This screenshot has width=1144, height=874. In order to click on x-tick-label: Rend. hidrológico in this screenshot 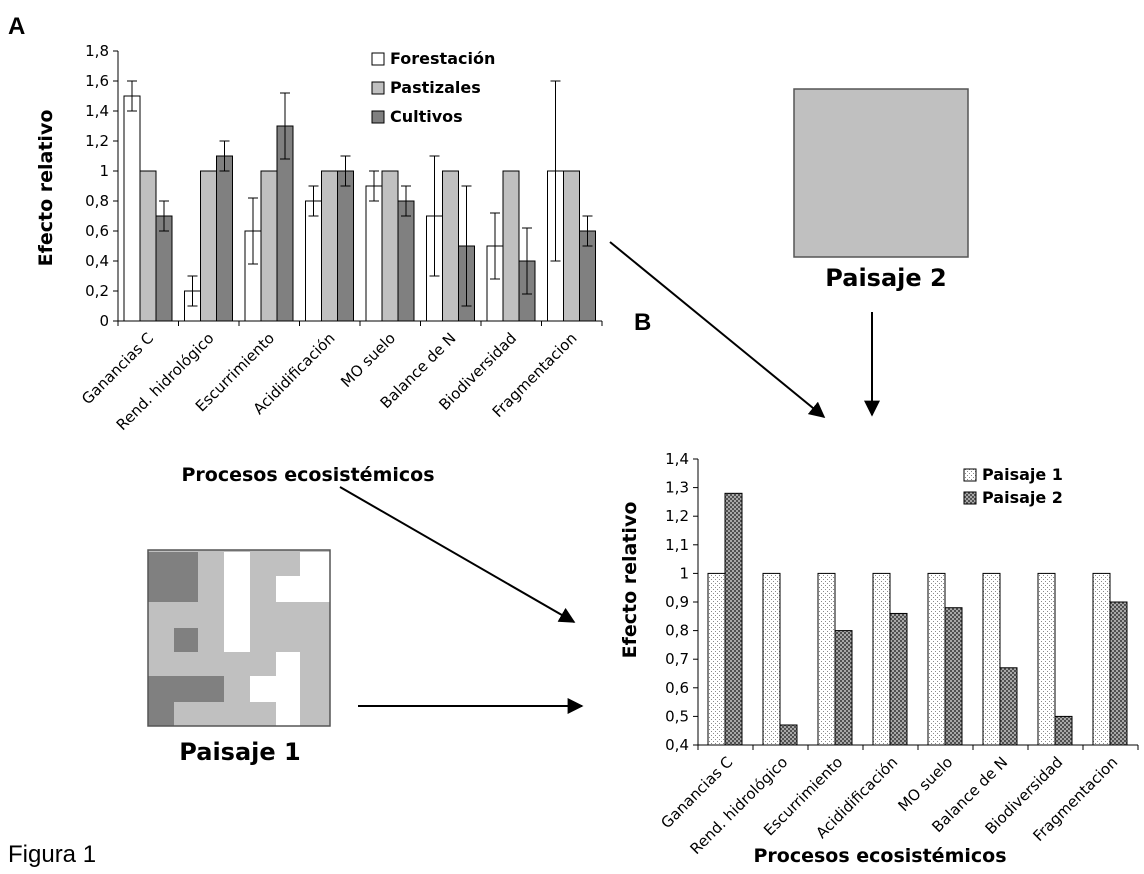, I will do `click(739, 805)`.